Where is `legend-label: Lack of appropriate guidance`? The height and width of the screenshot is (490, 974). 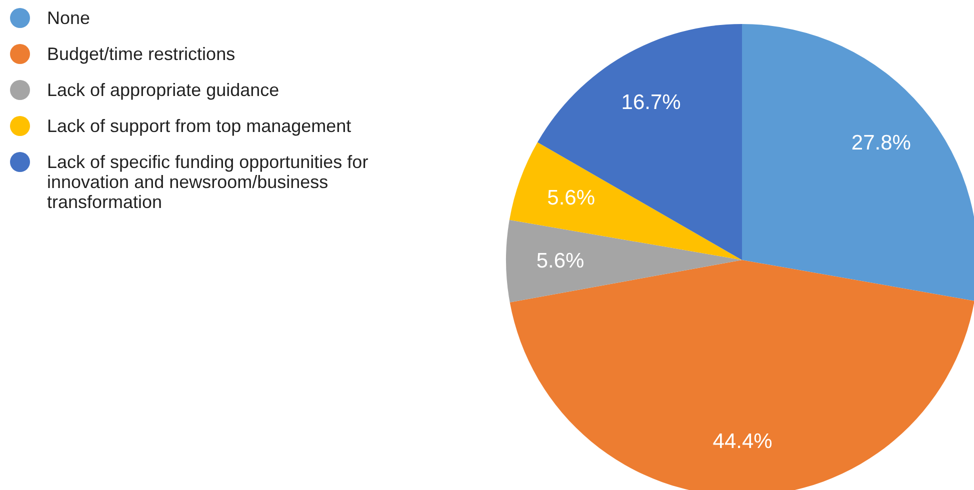
legend-label: Lack of appropriate guidance is located at coordinates (163, 90).